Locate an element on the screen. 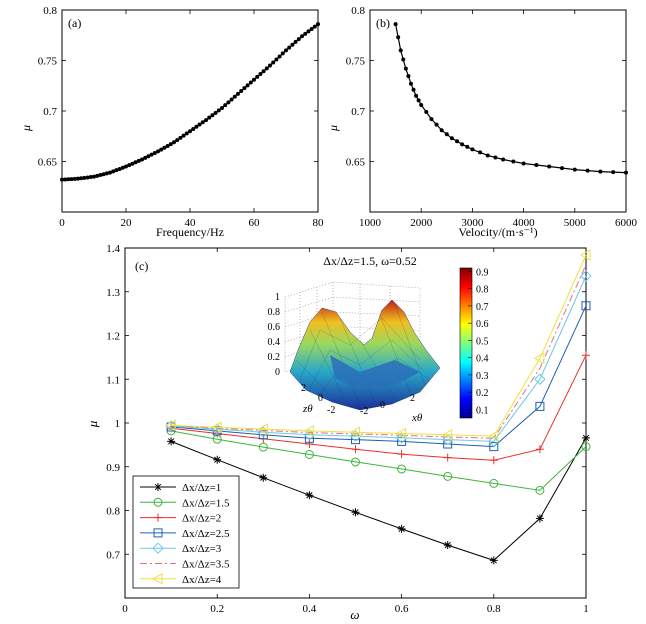  svg-text: 1 is located at coordinates (277, 297).